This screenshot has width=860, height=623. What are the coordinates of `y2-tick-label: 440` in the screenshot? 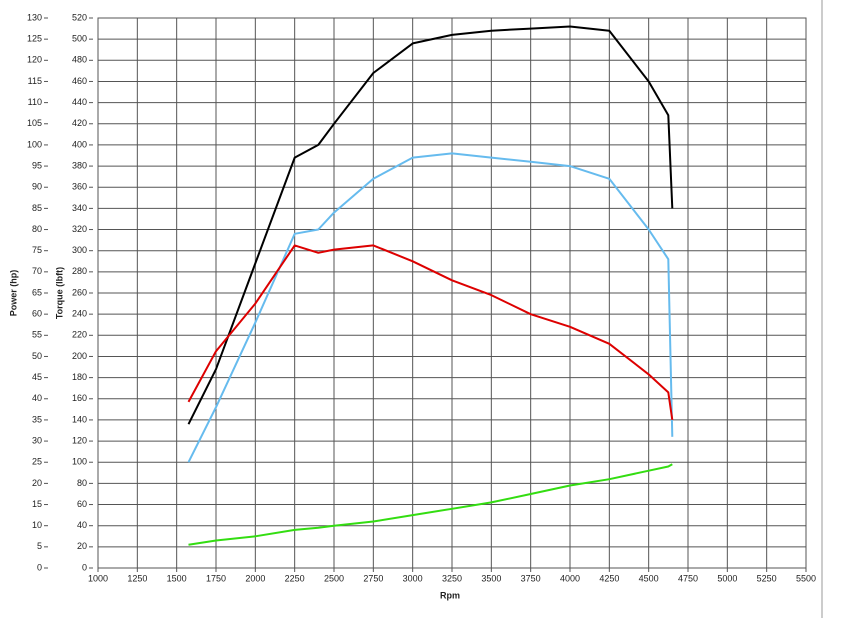 It's located at (79, 102).